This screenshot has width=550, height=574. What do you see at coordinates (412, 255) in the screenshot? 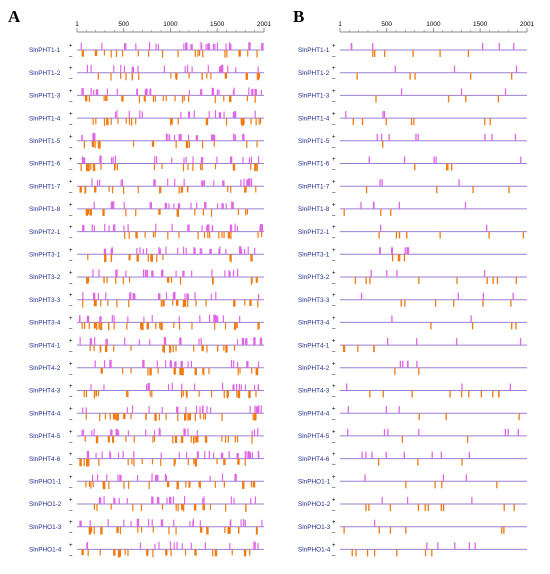
I see `gene-row: SlnPHT3-1+ –` at bounding box center [412, 255].